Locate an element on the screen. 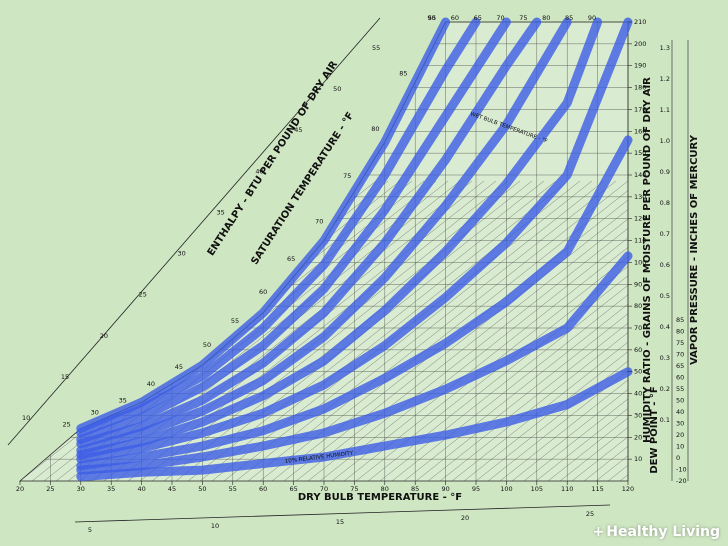  bottom-scale-tick-label: 15 is located at coordinates (340, 522).